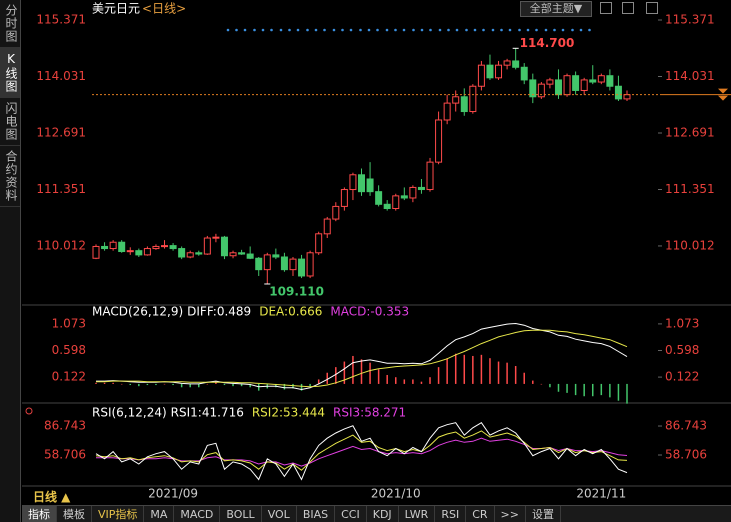  Describe the element at coordinates (296, 291) in the screenshot. I see `annotation: 109.110` at that location.